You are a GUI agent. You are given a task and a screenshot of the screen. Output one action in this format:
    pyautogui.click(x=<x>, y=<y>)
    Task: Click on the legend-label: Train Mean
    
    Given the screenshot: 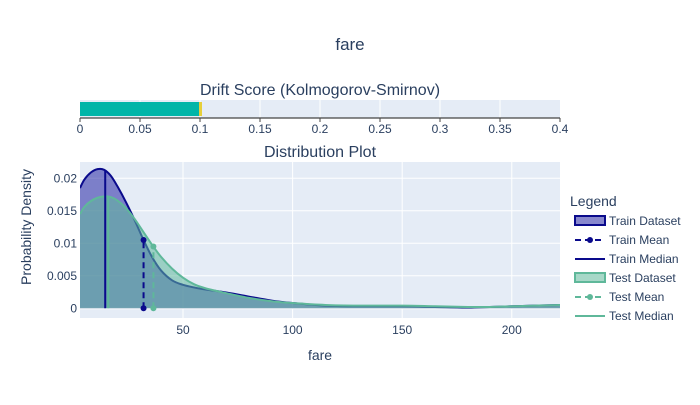 What is the action you would take?
    pyautogui.click(x=639, y=240)
    